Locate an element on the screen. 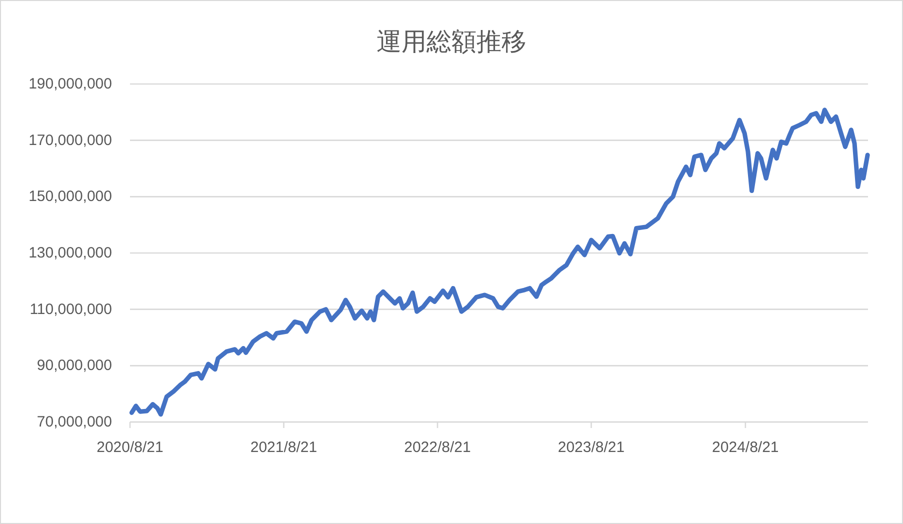 Image resolution: width=903 pixels, height=524 pixels. x-tick-label: 2023/8/21 is located at coordinates (591, 447).